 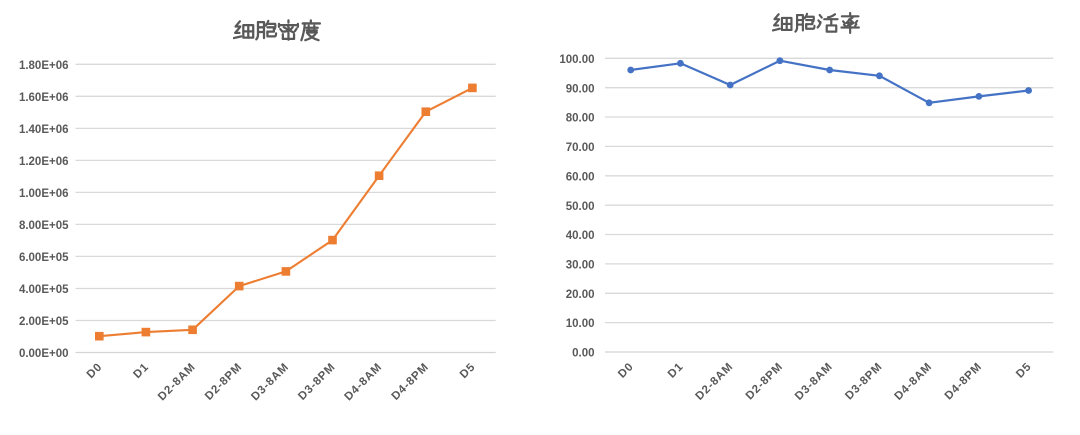 I want to click on svg-text: 8.00E+05, so click(x=44, y=226).